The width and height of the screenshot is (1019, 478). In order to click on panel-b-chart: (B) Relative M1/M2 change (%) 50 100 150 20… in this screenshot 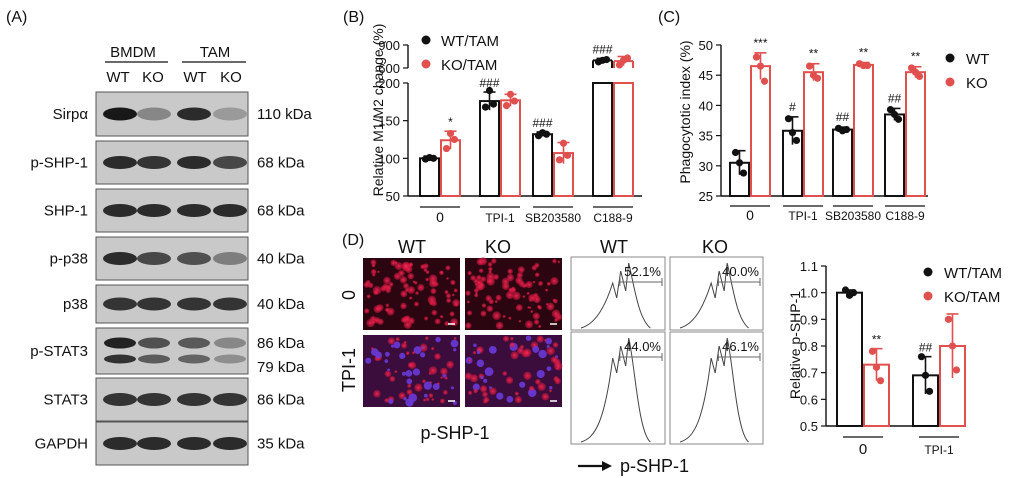, I will do `click(492, 117)`.